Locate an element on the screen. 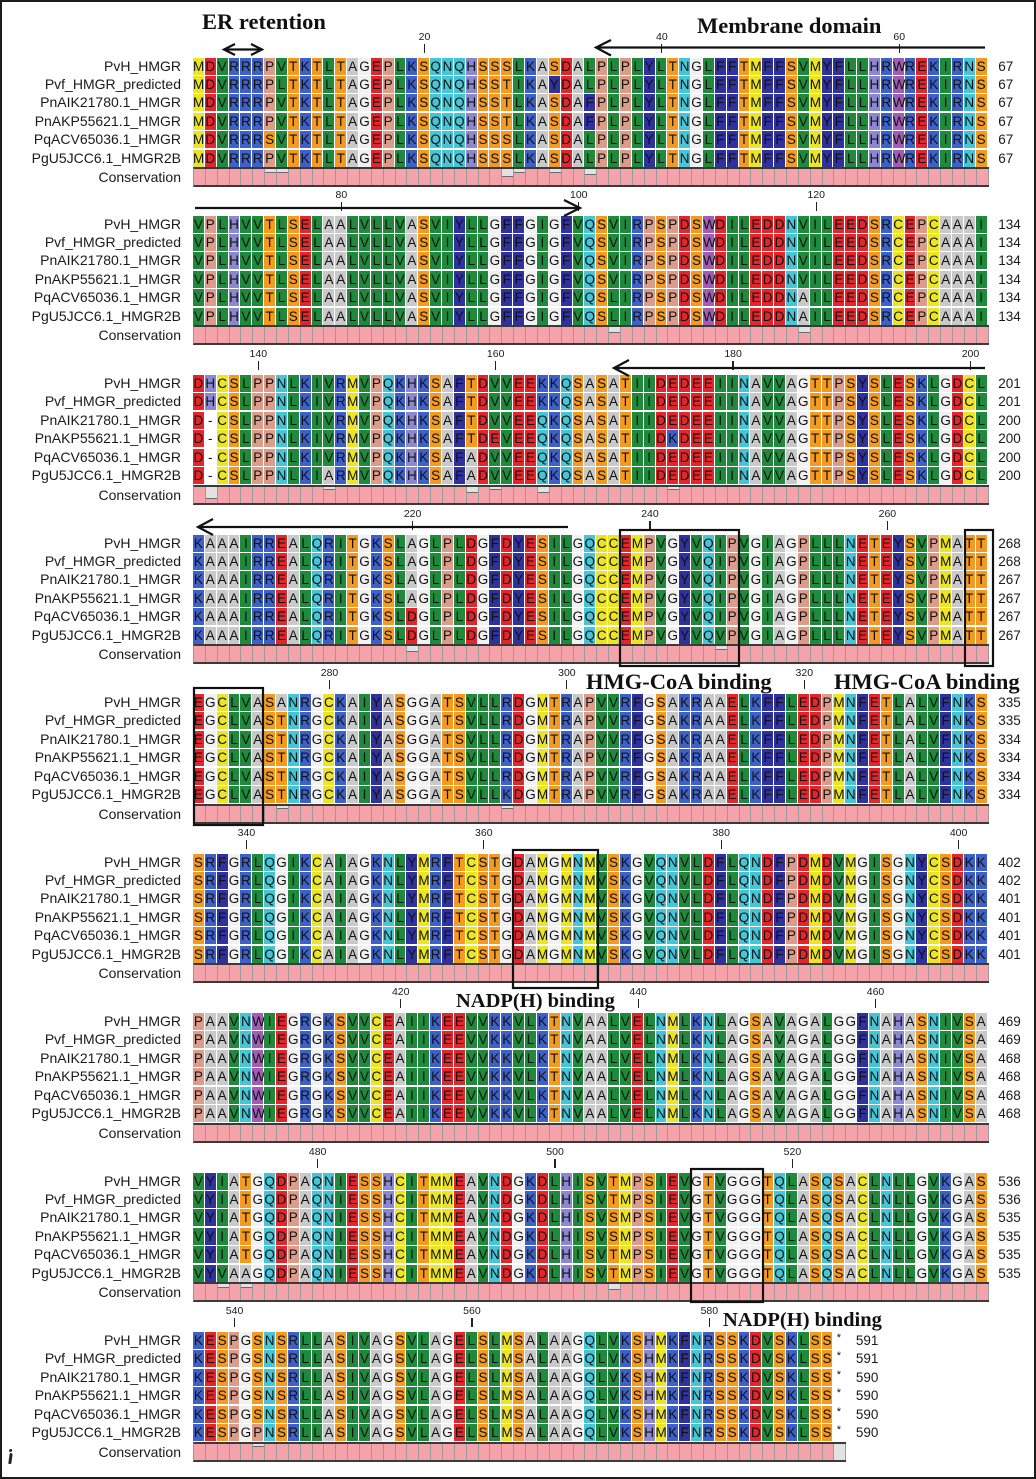  sequence-name-label: PnAIK21780.1_HMGR is located at coordinates (110, 738).